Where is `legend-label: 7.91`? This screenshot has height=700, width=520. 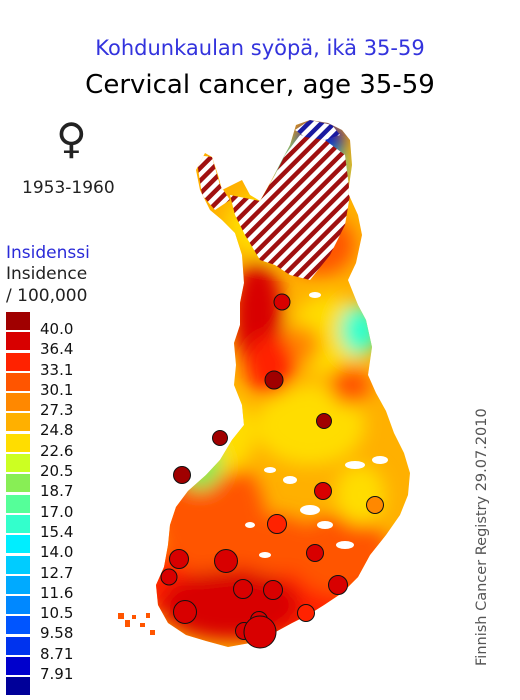 legend-label: 7.91 is located at coordinates (57, 674).